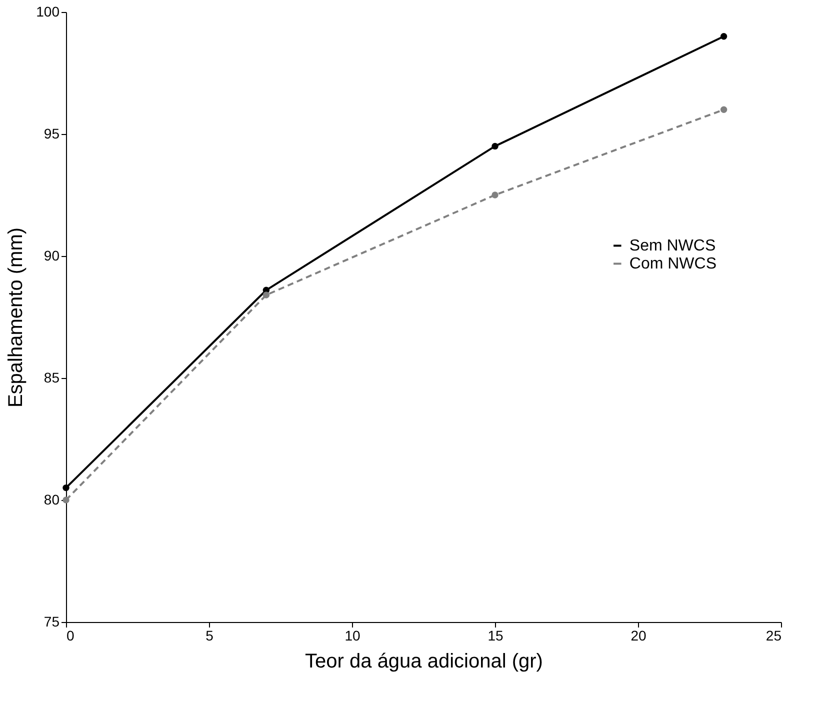  I want to click on y-tick-label: 95, so click(52, 134).